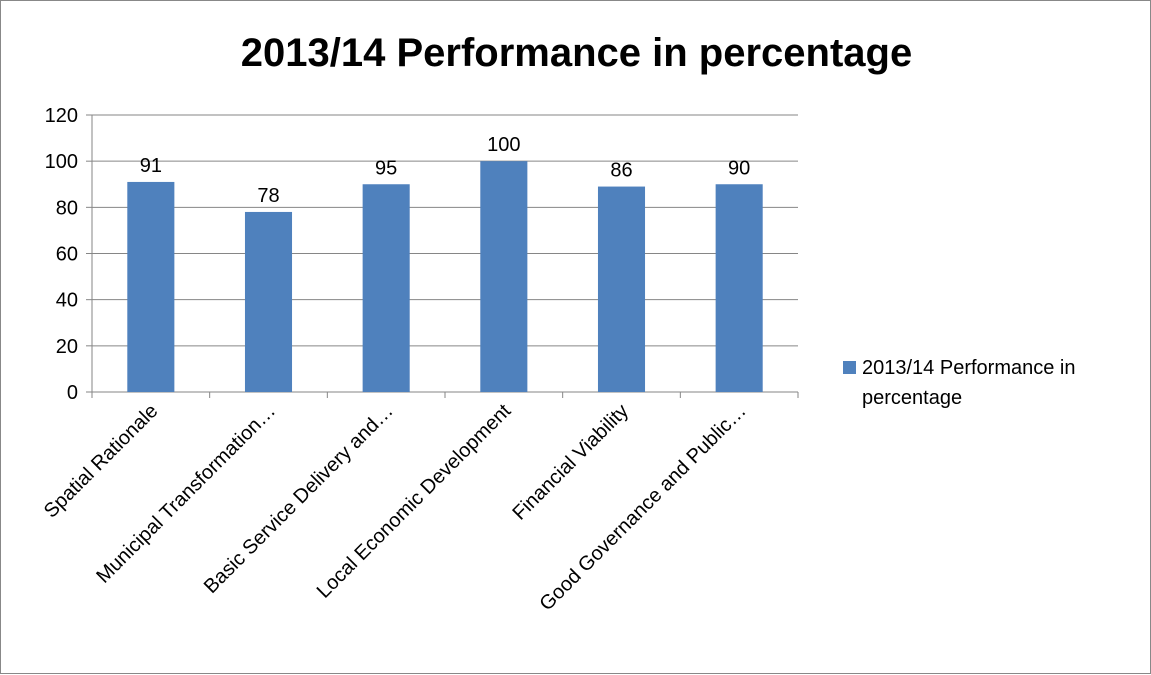 This screenshot has width=1151, height=675. I want to click on data-label: 100, so click(503, 145).